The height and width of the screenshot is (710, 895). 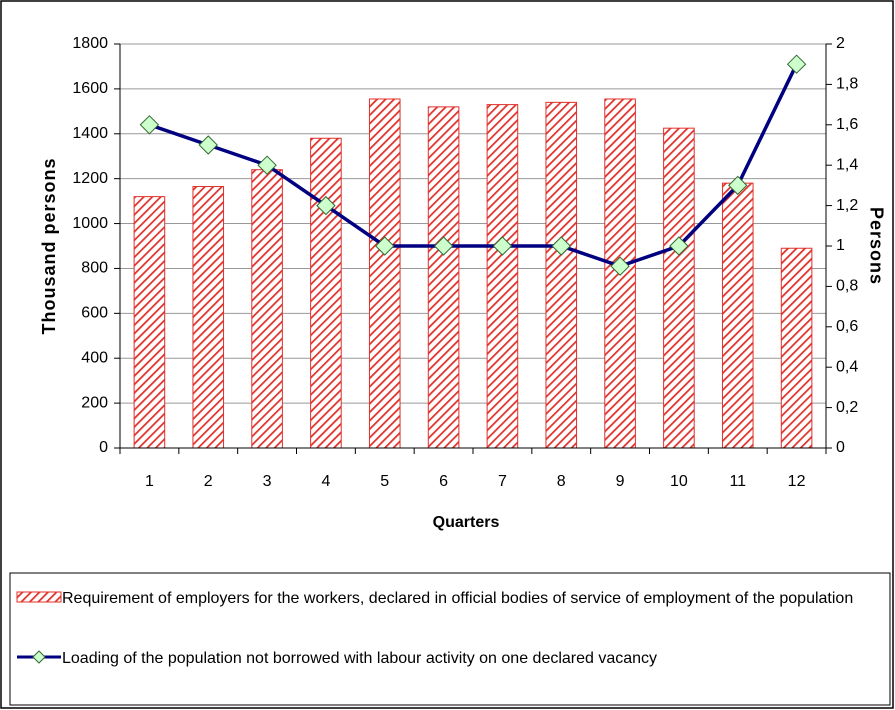 What do you see at coordinates (90, 88) in the screenshot?
I see `y-tick-label: 1600` at bounding box center [90, 88].